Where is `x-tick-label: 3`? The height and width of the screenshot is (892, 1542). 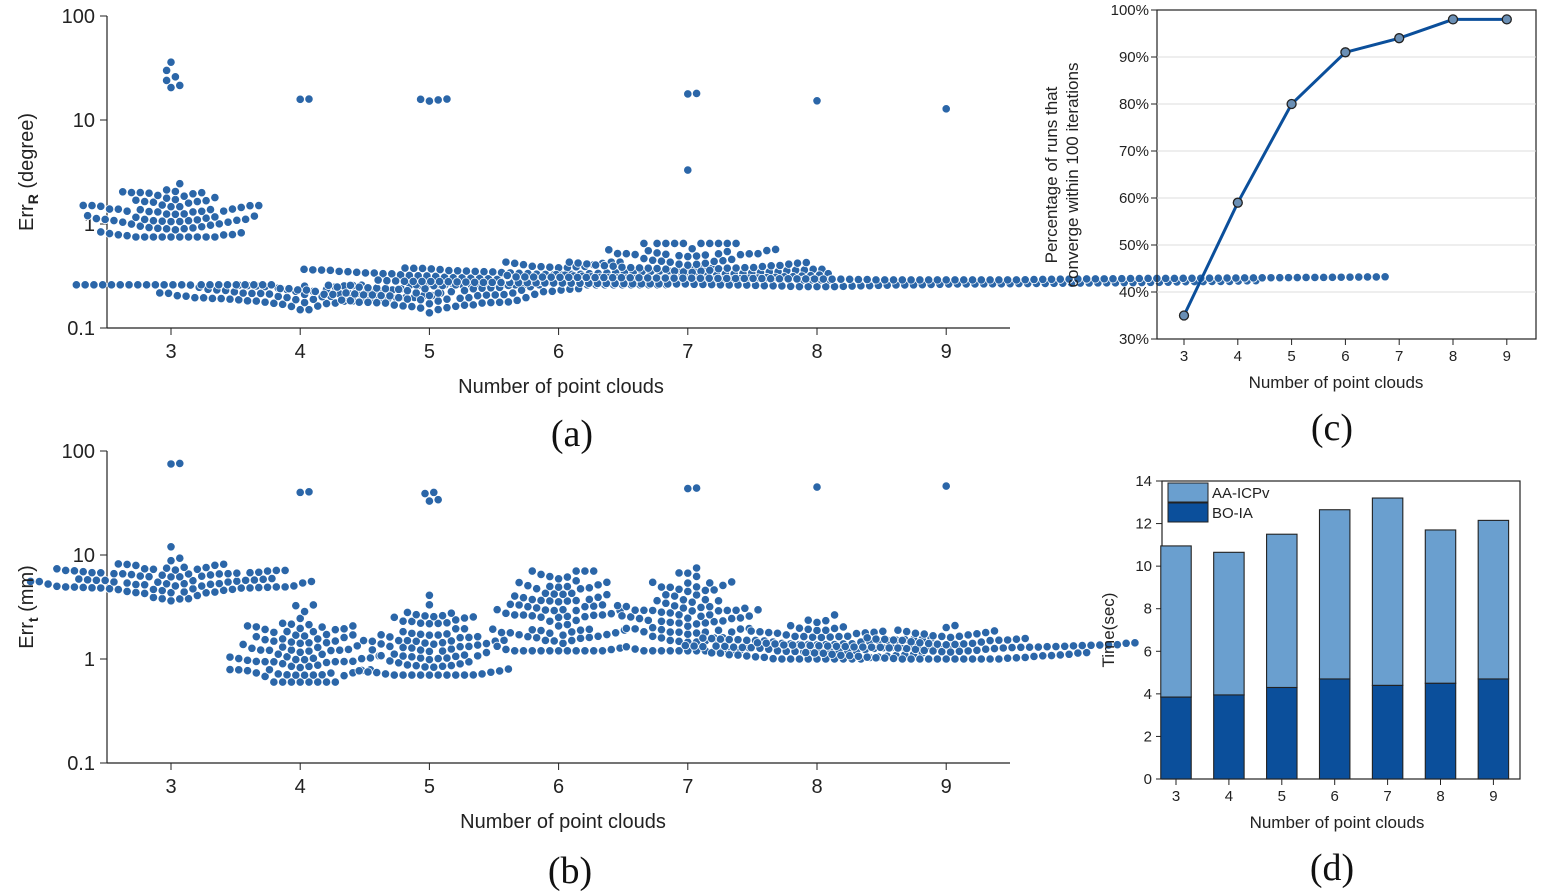 x-tick-label: 3 is located at coordinates (170, 352).